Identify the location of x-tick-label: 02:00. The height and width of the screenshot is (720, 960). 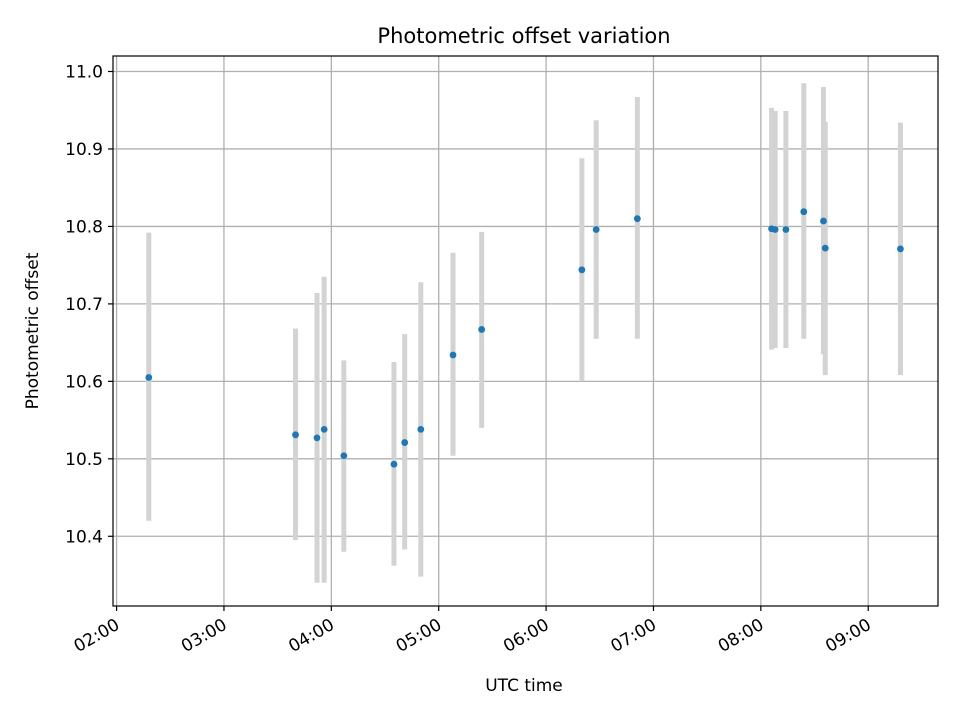
(97, 636).